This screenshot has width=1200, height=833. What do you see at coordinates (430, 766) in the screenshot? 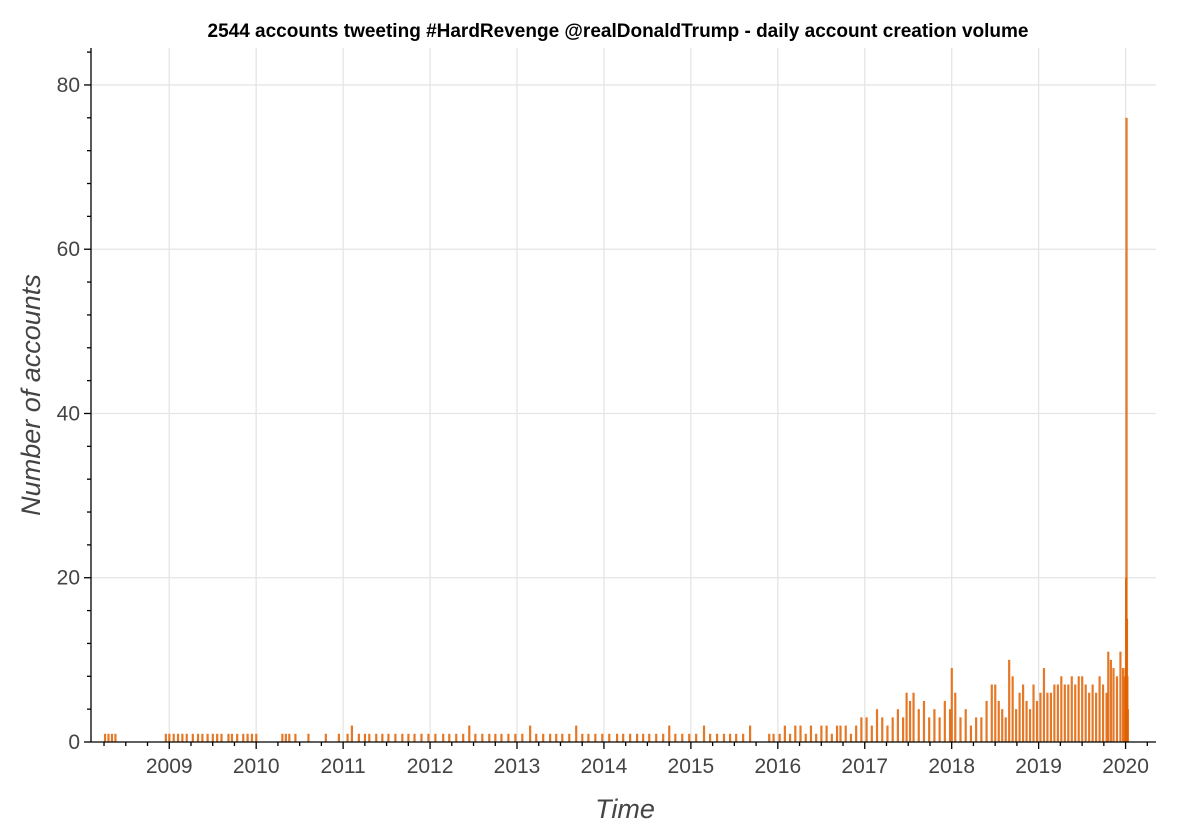
I see `x-tick-label: 2012` at bounding box center [430, 766].